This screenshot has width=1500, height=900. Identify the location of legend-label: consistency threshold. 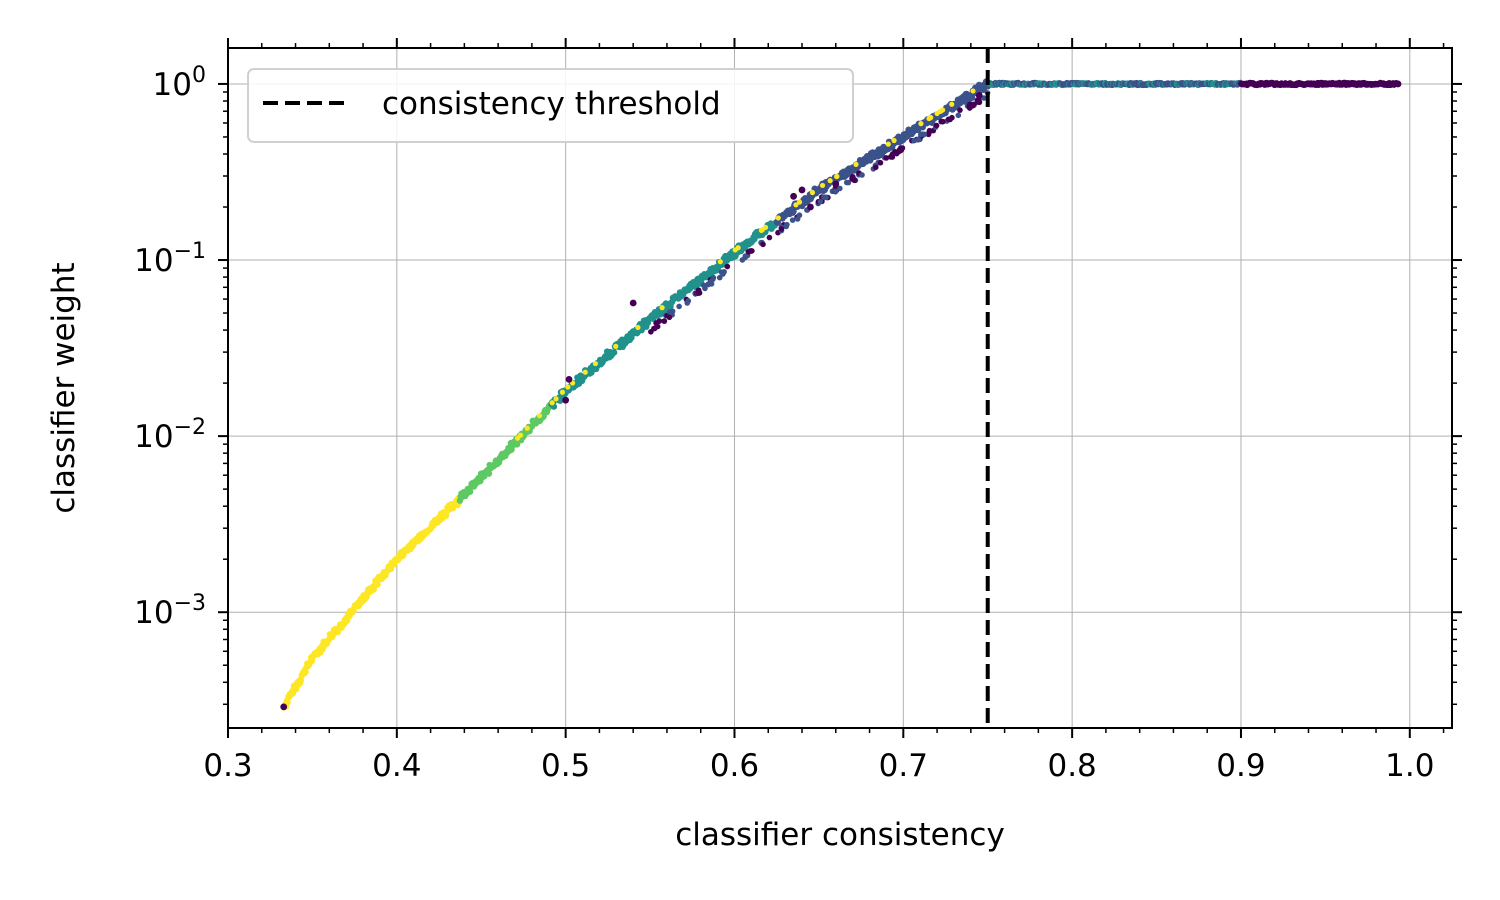
(551, 104).